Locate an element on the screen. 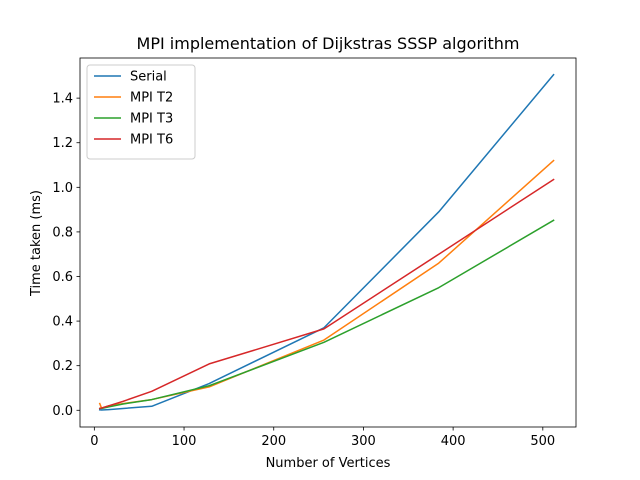 Image resolution: width=640 pixels, height=480 pixels. x-tick-label: 0 is located at coordinates (94, 441).